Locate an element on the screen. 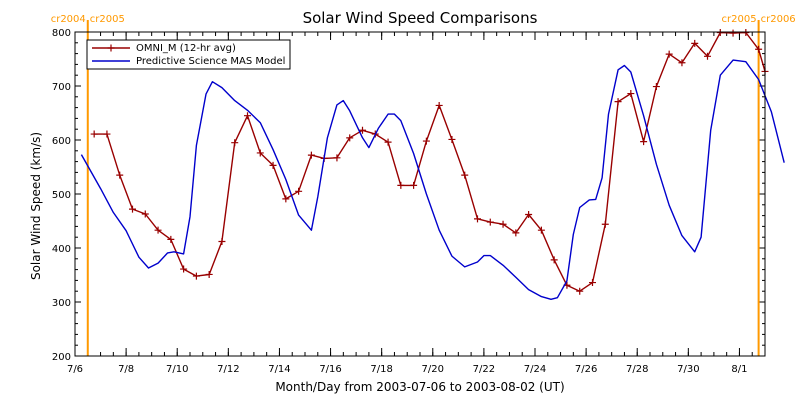 The height and width of the screenshot is (400, 800). x-tick-label: 7/30 is located at coordinates (688, 369).